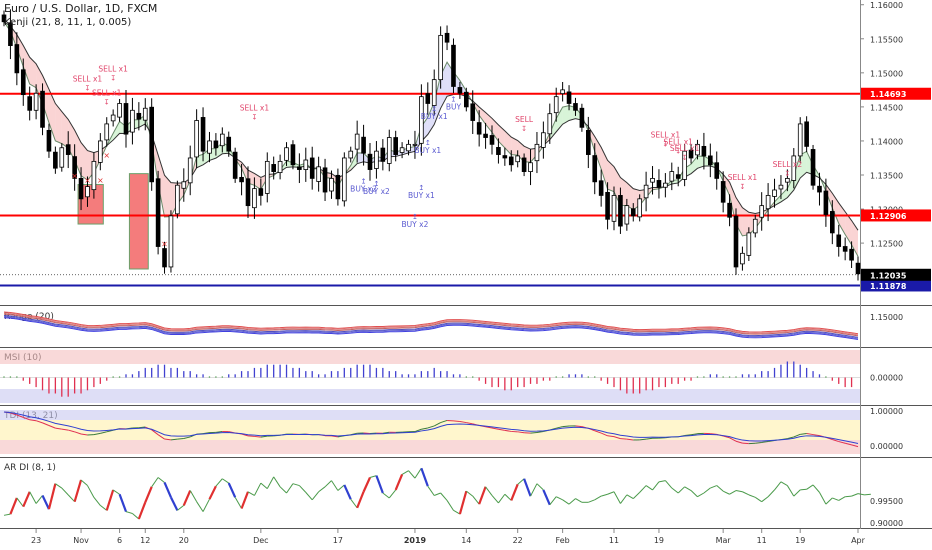 The image size is (932, 550). Describe the element at coordinates (563, 540) in the screenshot. I see `x-tick-label: Feb` at that location.